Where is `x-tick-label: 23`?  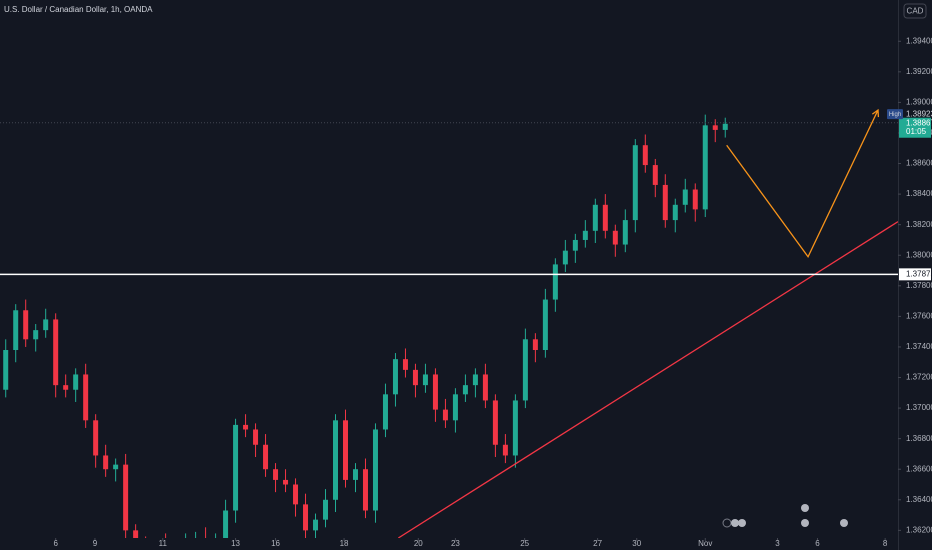
x-tick-label: 23 is located at coordinates (455, 543).